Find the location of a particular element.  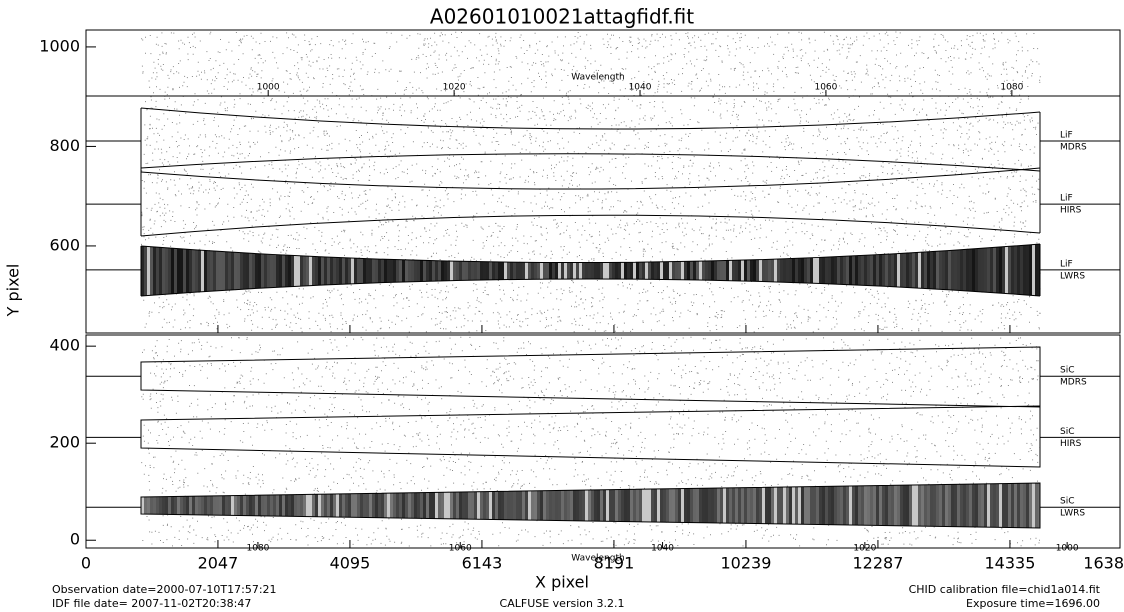

chart-title: A02601010021attagfidf.fit is located at coordinates (562, 17).